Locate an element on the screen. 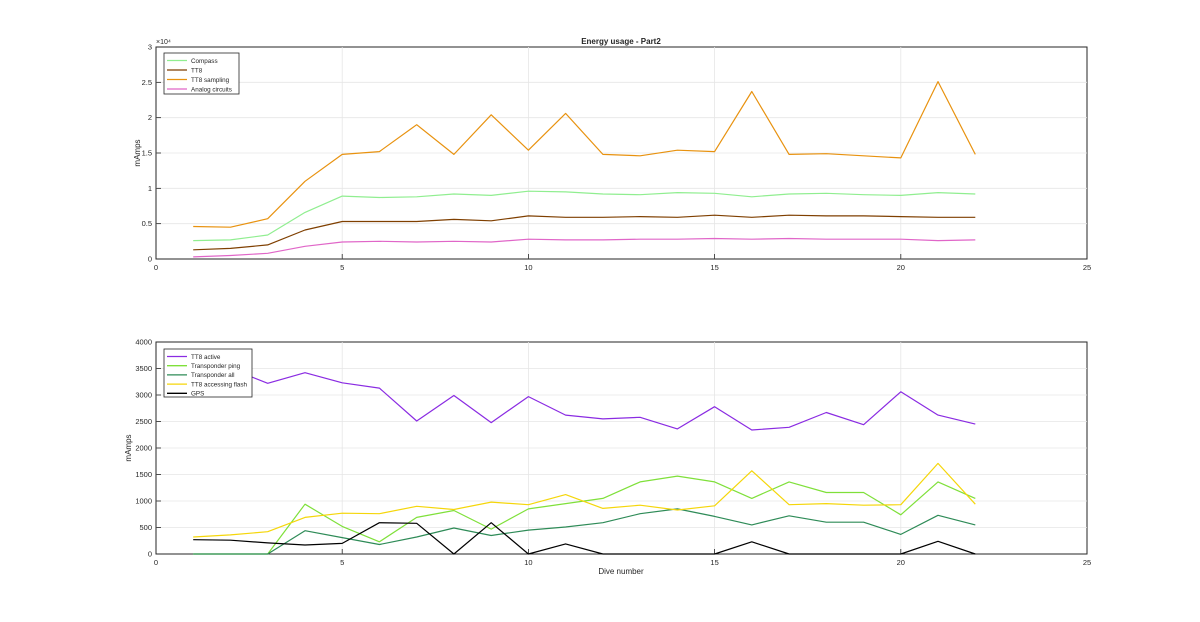  top-y-tick-label: 3 is located at coordinates (150, 47).